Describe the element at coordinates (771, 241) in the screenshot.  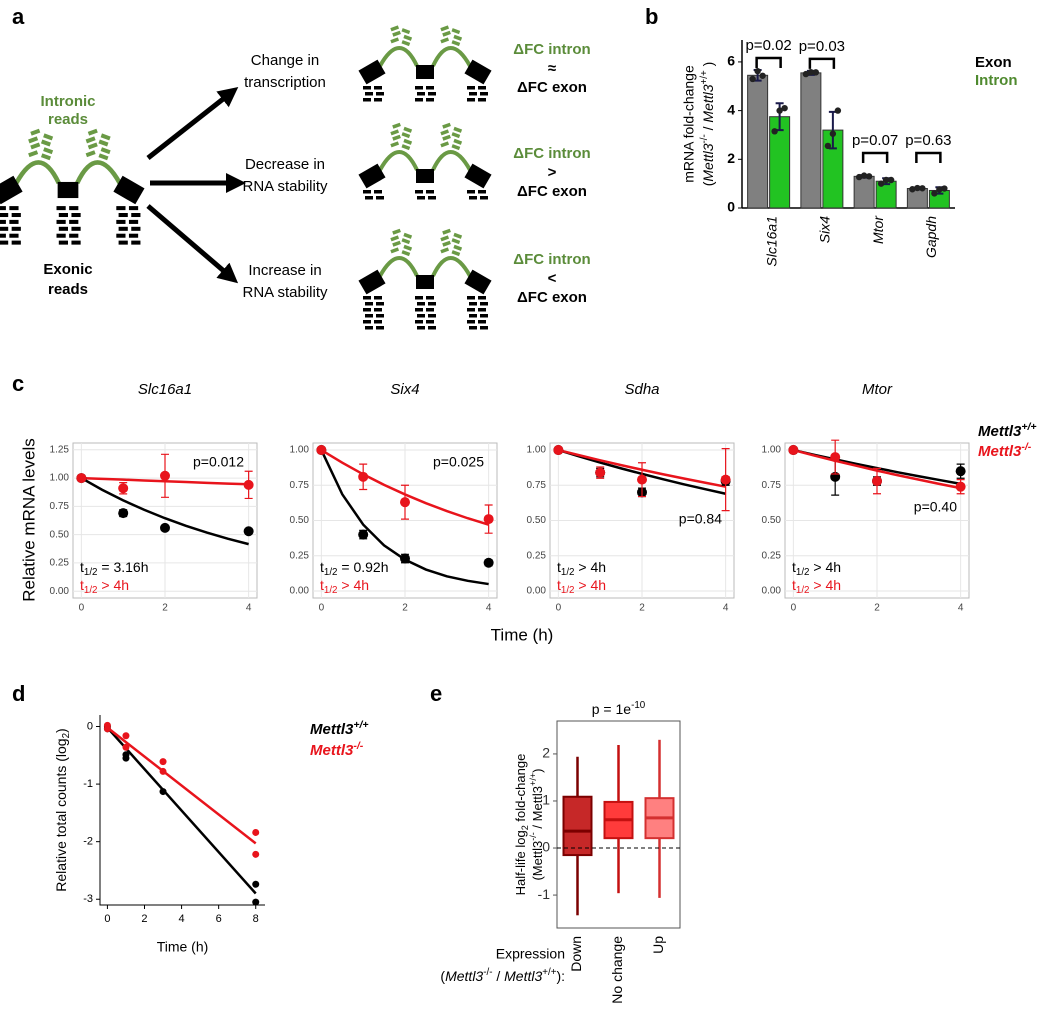
I see `x-tick-label: Slc16a1` at that location.